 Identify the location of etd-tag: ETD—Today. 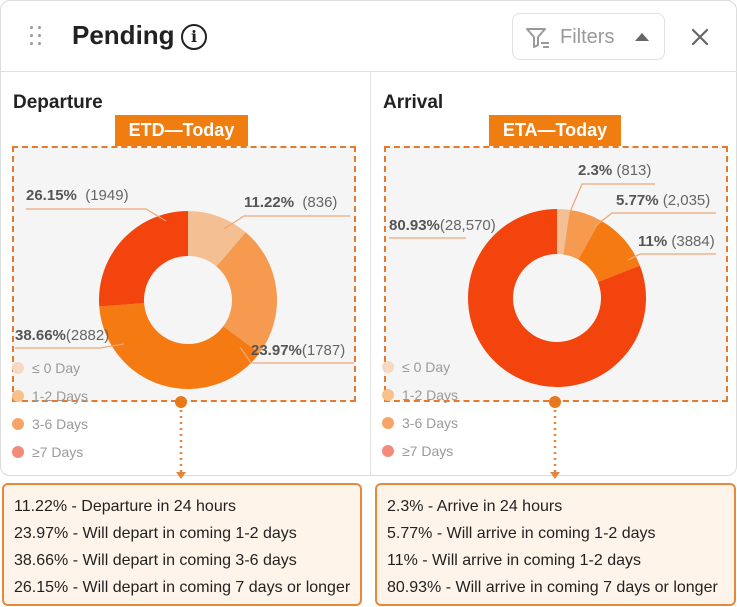
(181, 130).